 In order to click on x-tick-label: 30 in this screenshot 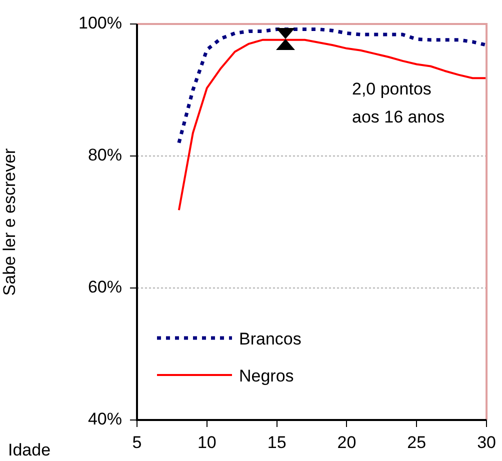, I will do `click(486, 442)`.